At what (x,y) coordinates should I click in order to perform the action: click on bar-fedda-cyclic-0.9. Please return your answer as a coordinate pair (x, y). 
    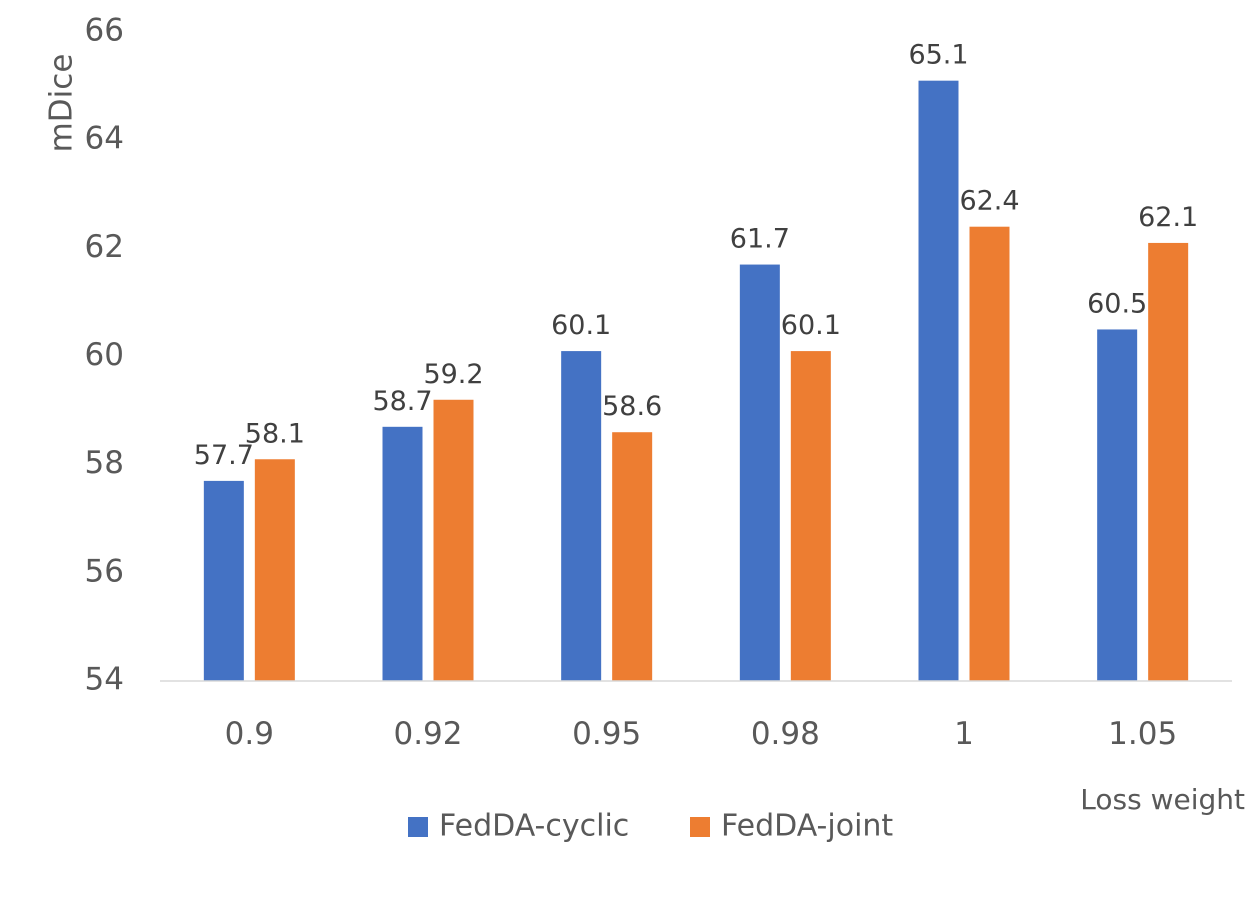
    Looking at the image, I should click on (223, 580).